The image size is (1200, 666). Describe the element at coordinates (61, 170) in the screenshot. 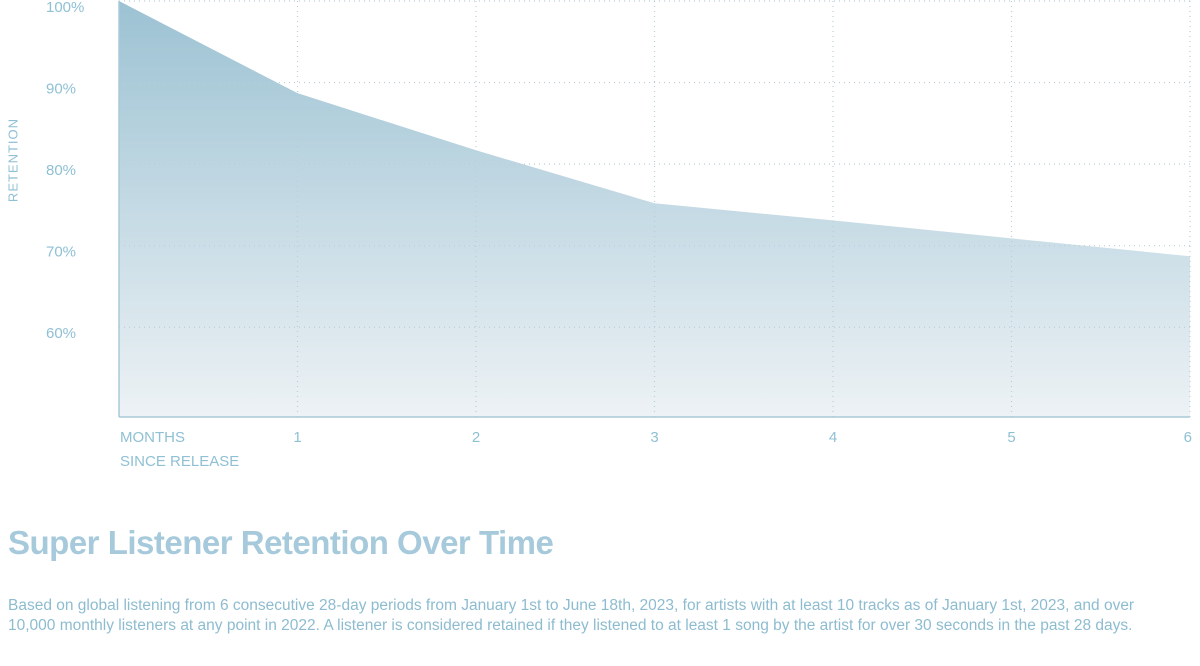

I see `y-tick-label: 80%` at that location.